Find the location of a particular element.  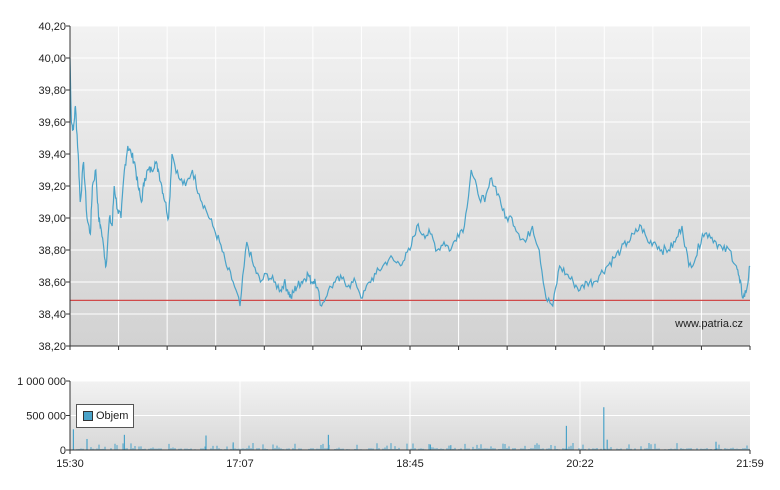

price-y-tick-label: 39,60 is located at coordinates (52, 123).